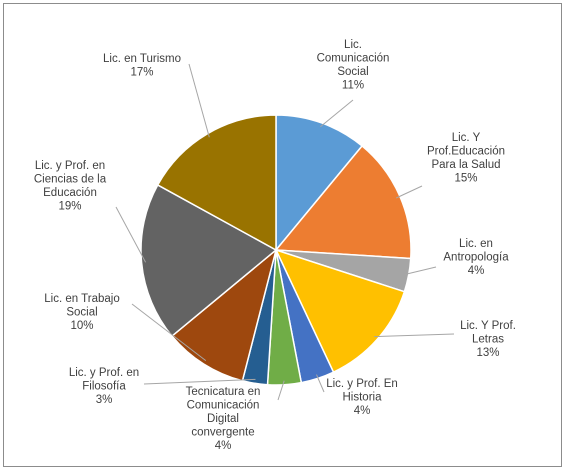 This screenshot has width=567, height=472. I want to click on slice-category-label: Lic. en Trabajo, so click(81, 299).